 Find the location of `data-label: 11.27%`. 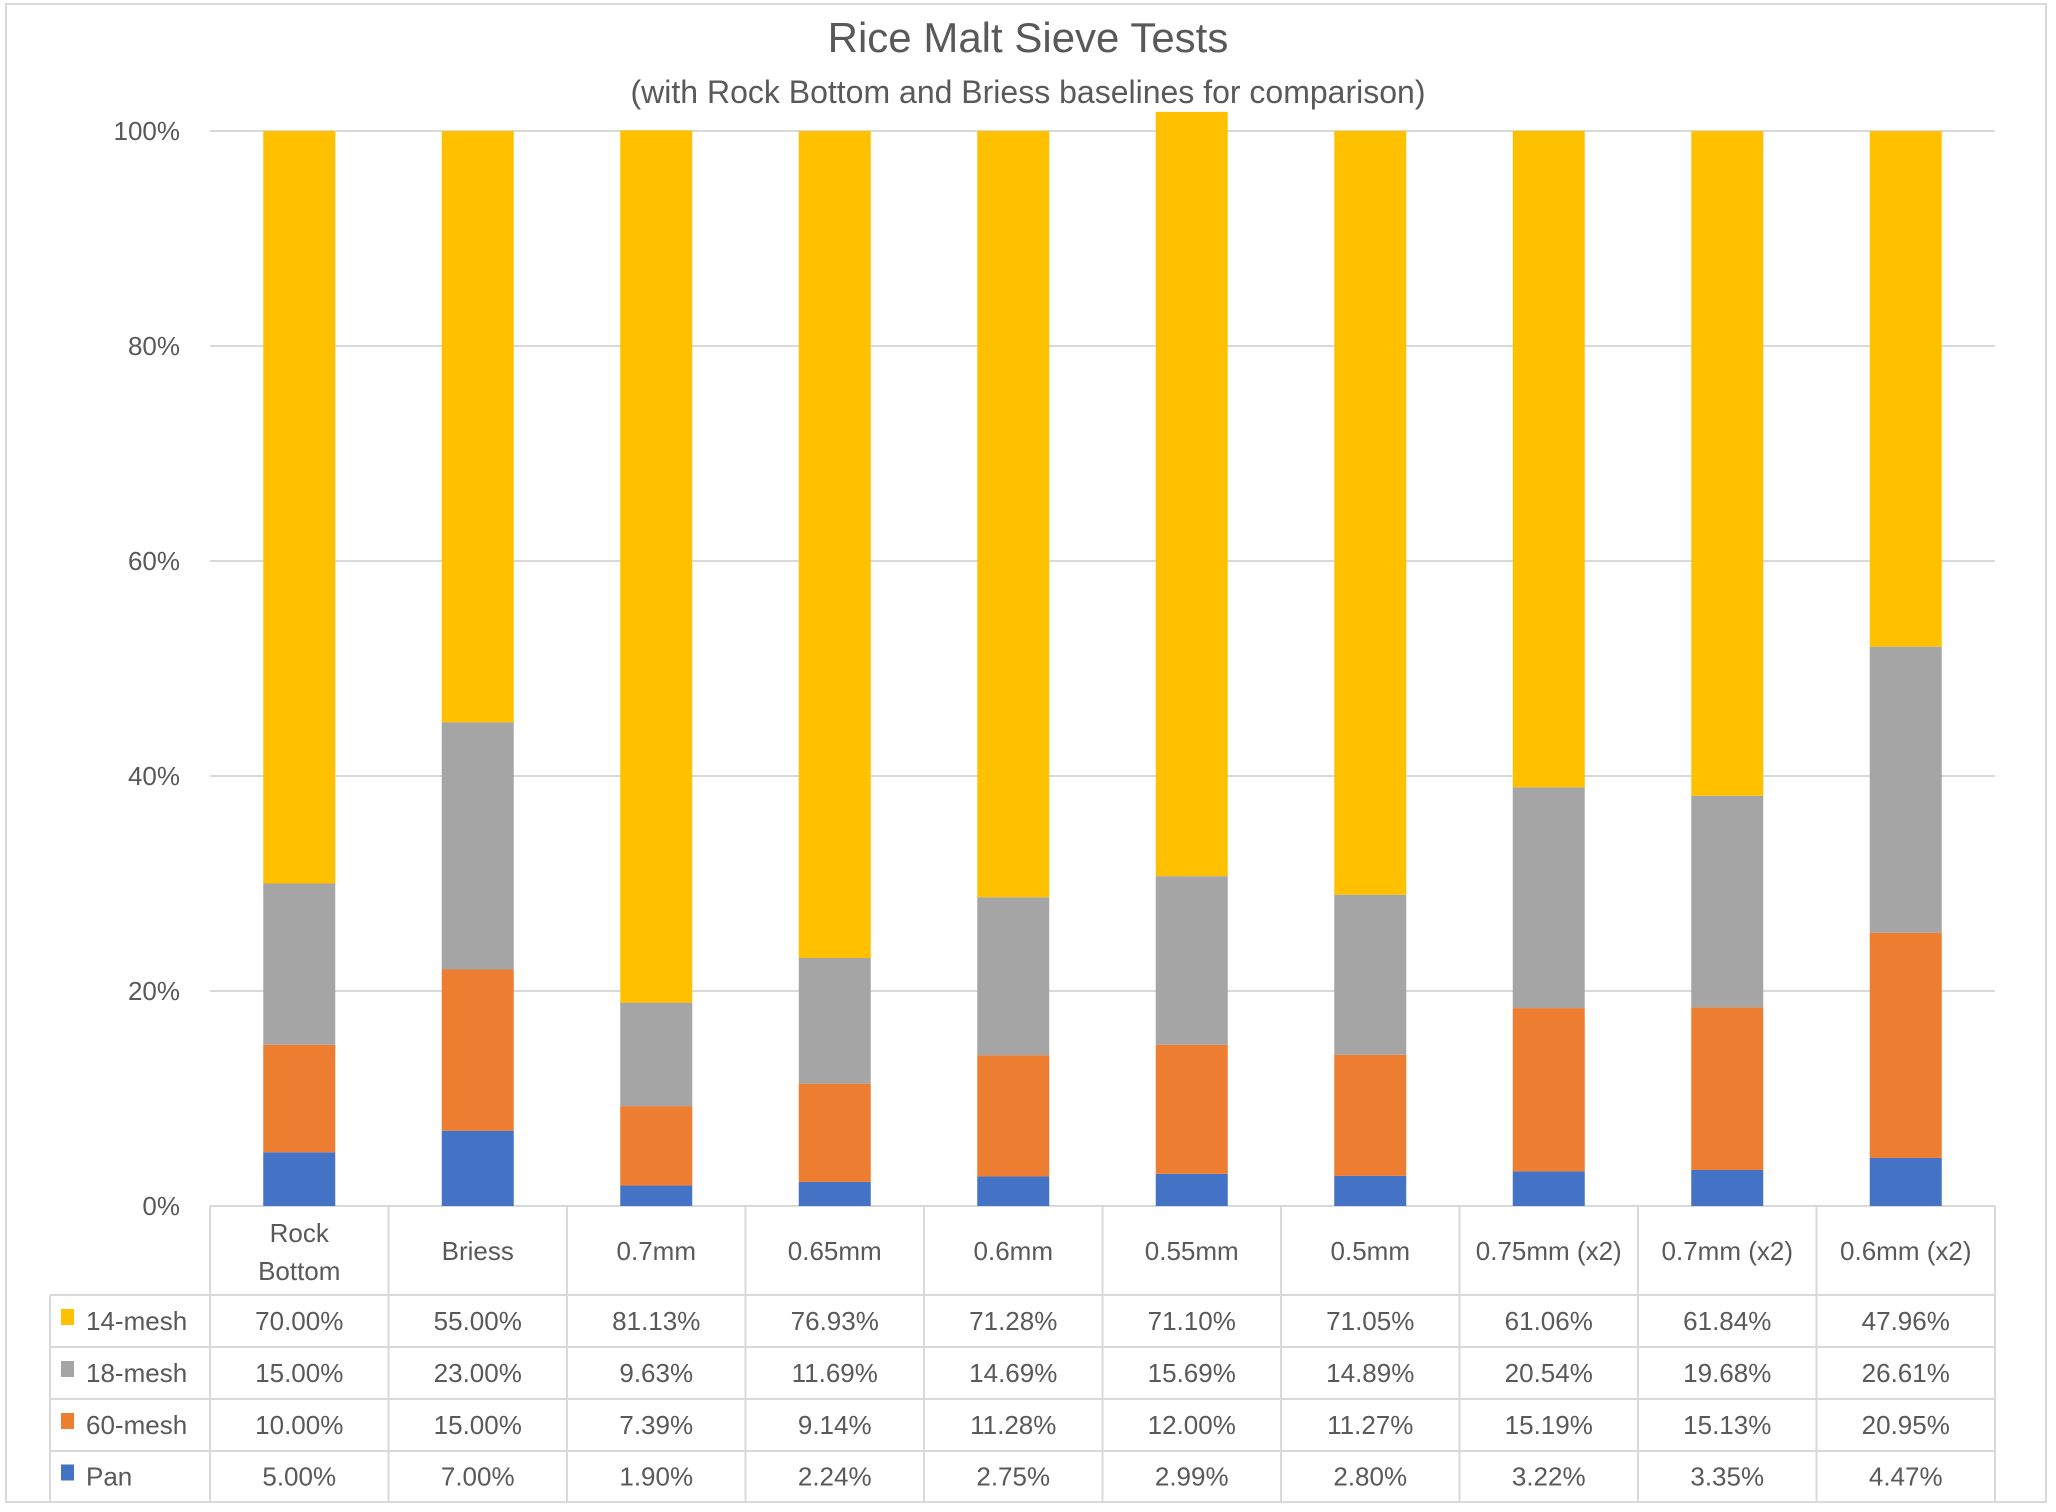

data-label: 11.27% is located at coordinates (1370, 1425).